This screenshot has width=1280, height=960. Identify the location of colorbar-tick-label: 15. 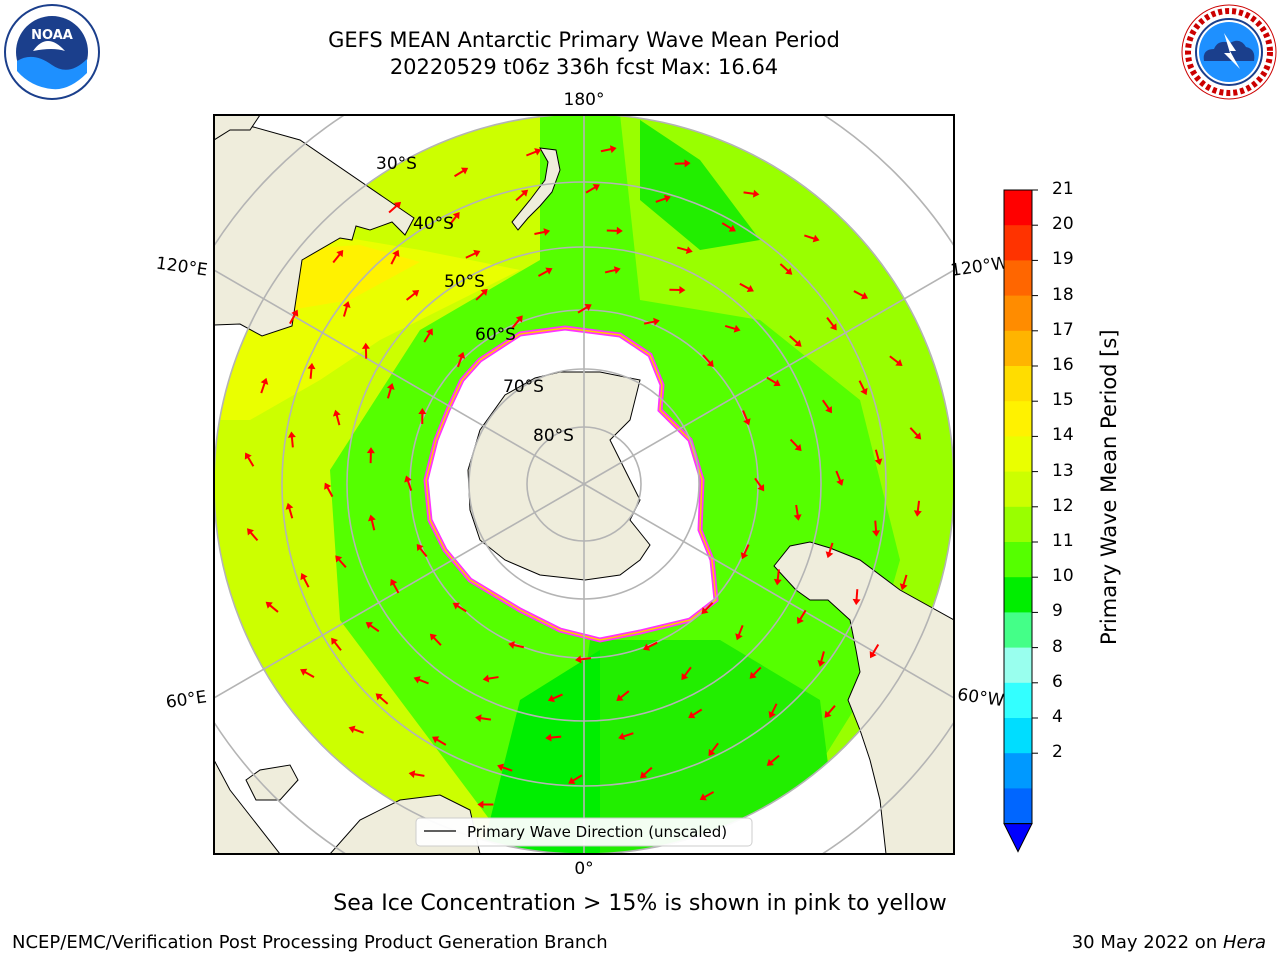
(1063, 400).